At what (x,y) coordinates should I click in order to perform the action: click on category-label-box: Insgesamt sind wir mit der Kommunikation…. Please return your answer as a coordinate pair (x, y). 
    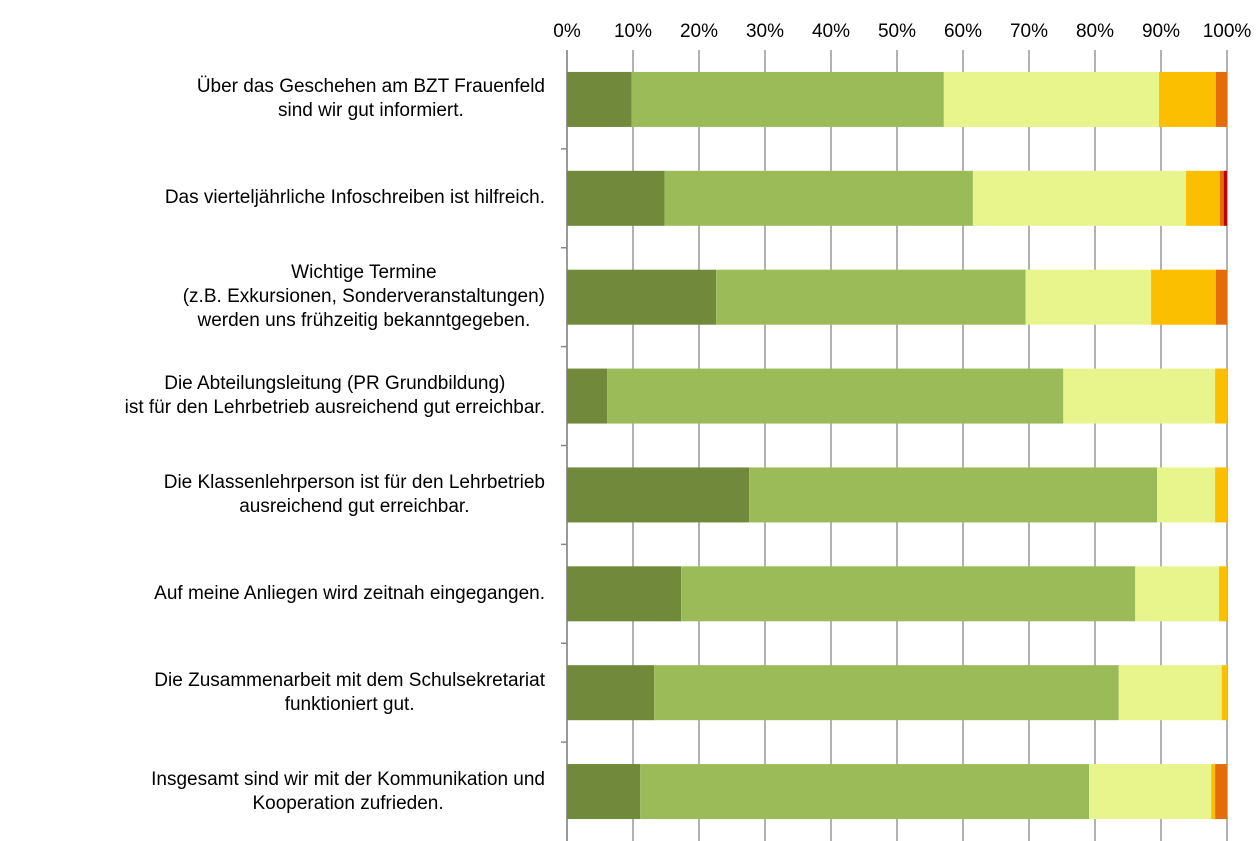
    Looking at the image, I should click on (272, 791).